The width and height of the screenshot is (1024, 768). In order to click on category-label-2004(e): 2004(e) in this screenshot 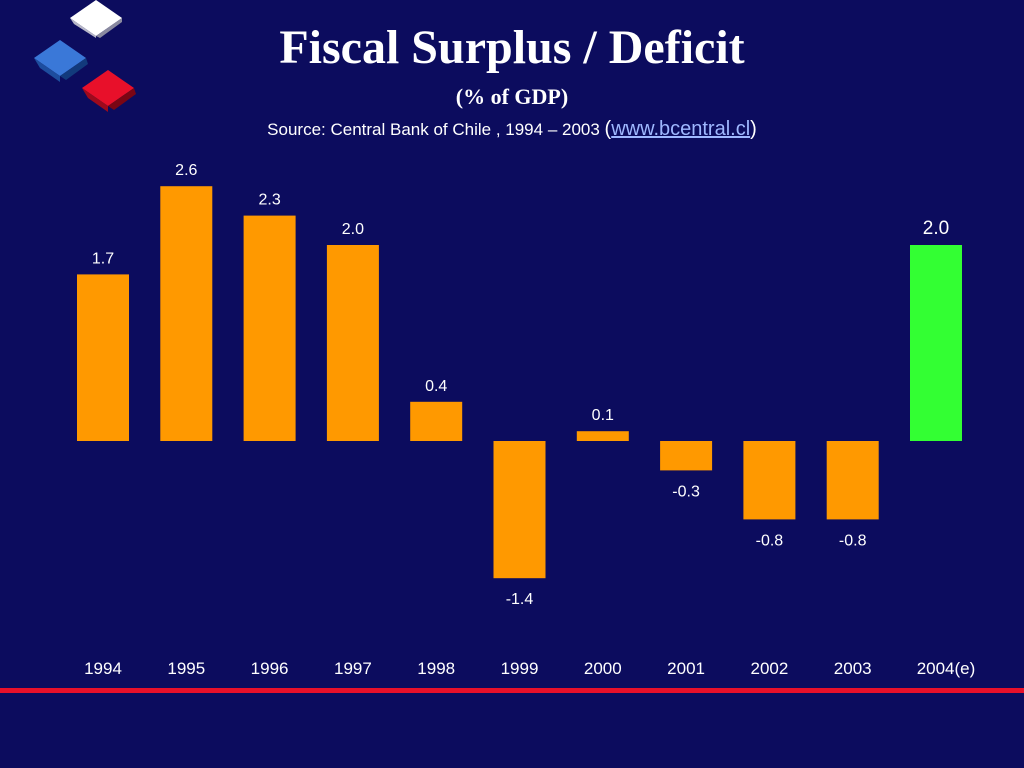, I will do `click(946, 668)`.